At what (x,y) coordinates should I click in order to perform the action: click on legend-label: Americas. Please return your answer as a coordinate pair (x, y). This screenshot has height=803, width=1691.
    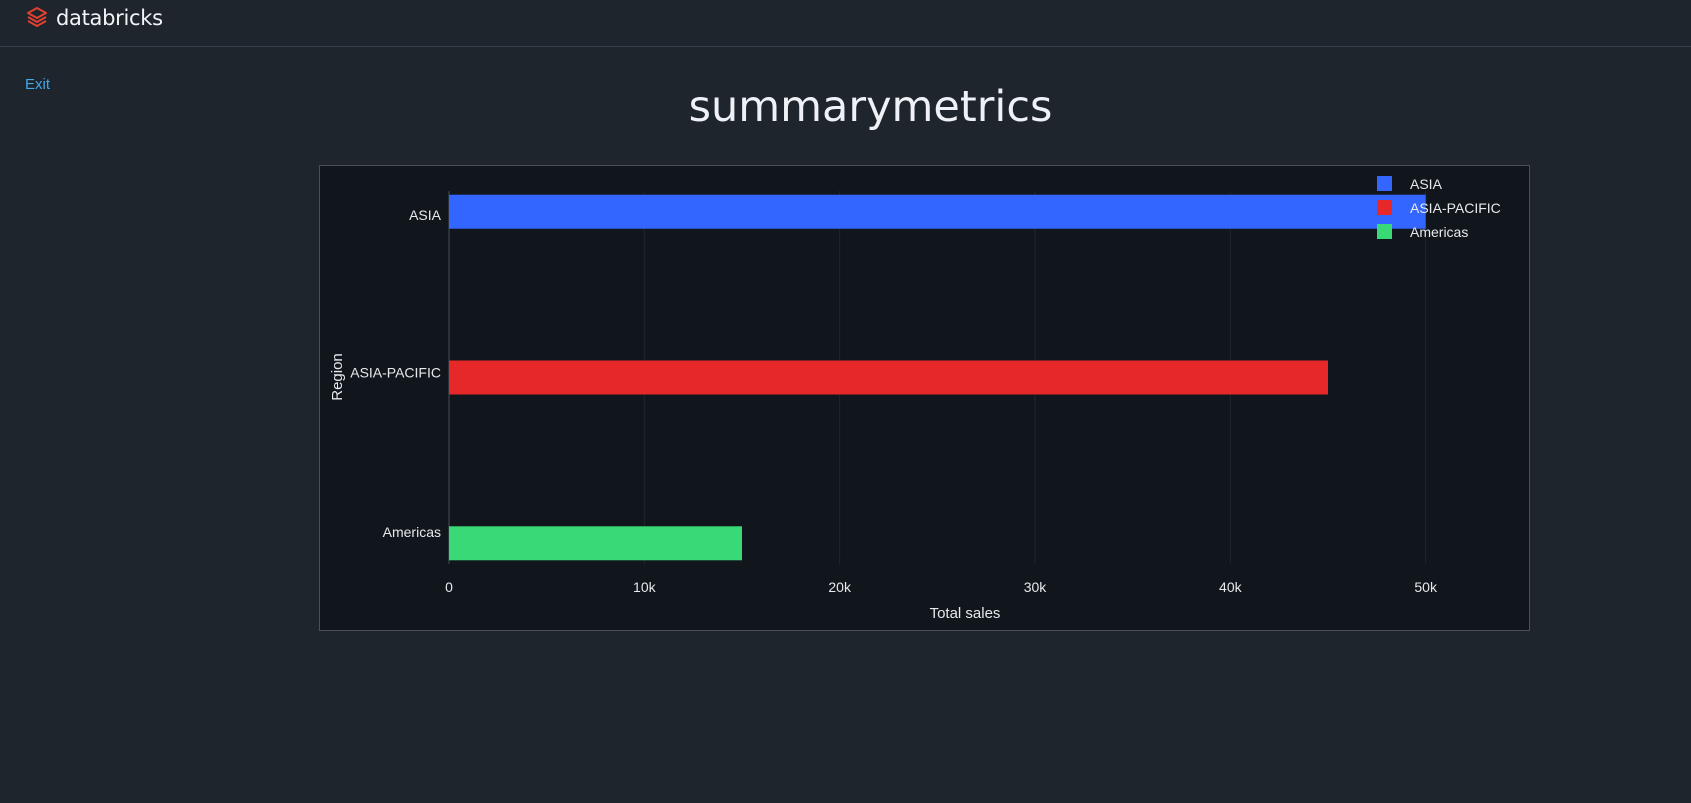
    Looking at the image, I should click on (1439, 232).